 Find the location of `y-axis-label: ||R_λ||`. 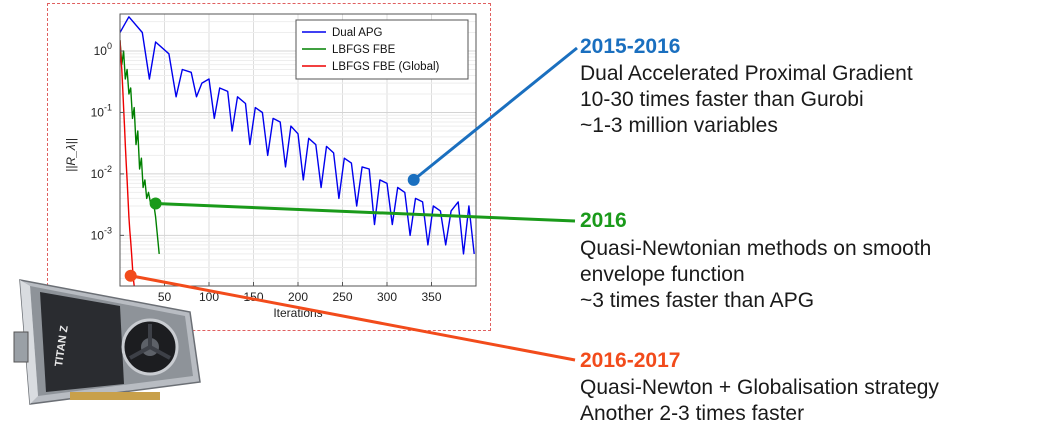

y-axis-label: ||R_λ|| is located at coordinates (71, 155).